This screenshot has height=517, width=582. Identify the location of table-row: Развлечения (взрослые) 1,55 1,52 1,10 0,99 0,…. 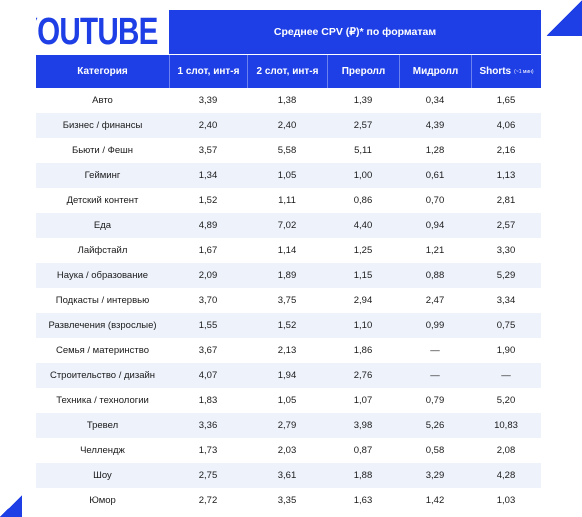
(288, 325).